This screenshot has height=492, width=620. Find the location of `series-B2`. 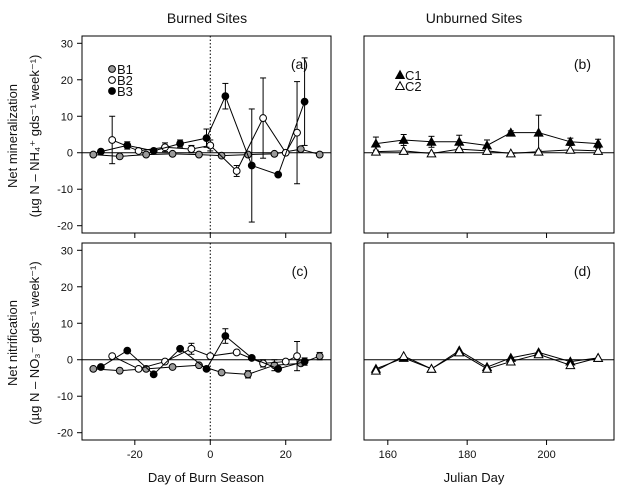

series-B2 is located at coordinates (204, 131).